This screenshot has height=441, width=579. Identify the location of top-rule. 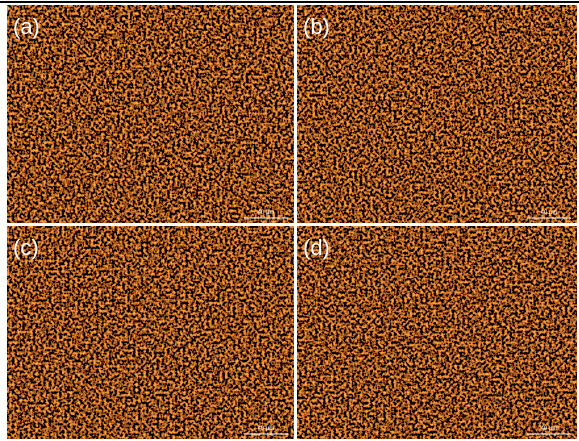
(289, 2).